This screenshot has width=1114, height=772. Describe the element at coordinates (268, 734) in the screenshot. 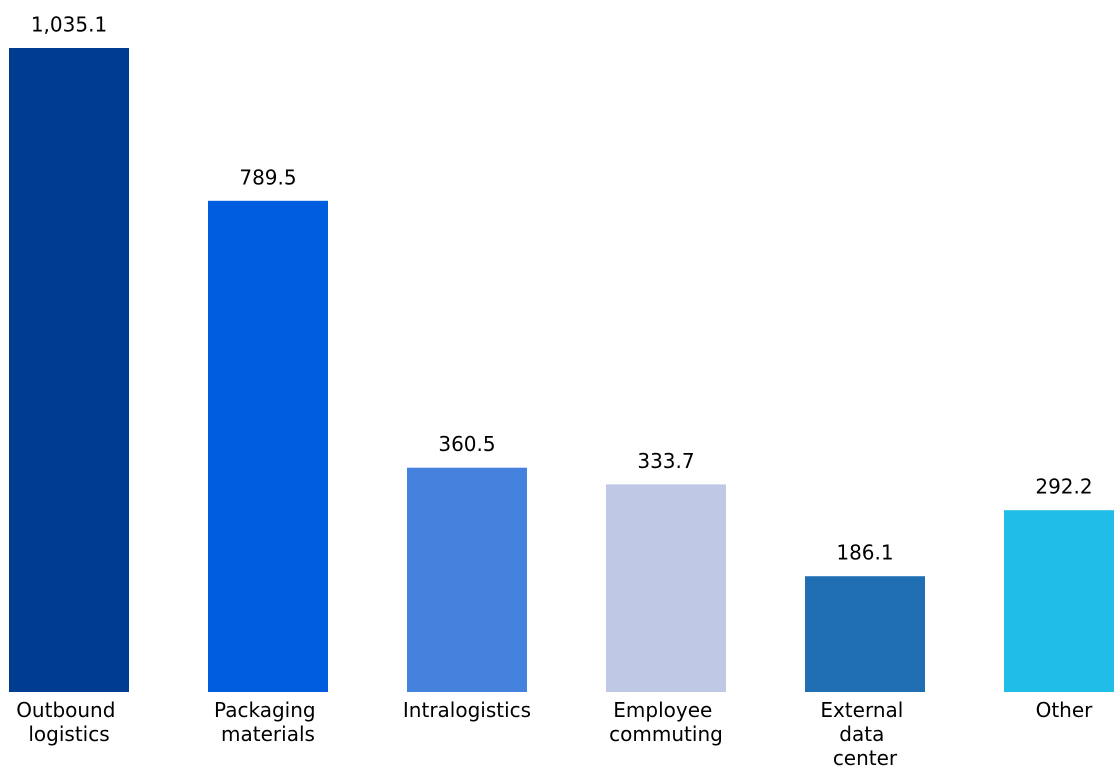

I see `label-line: materials` at that location.